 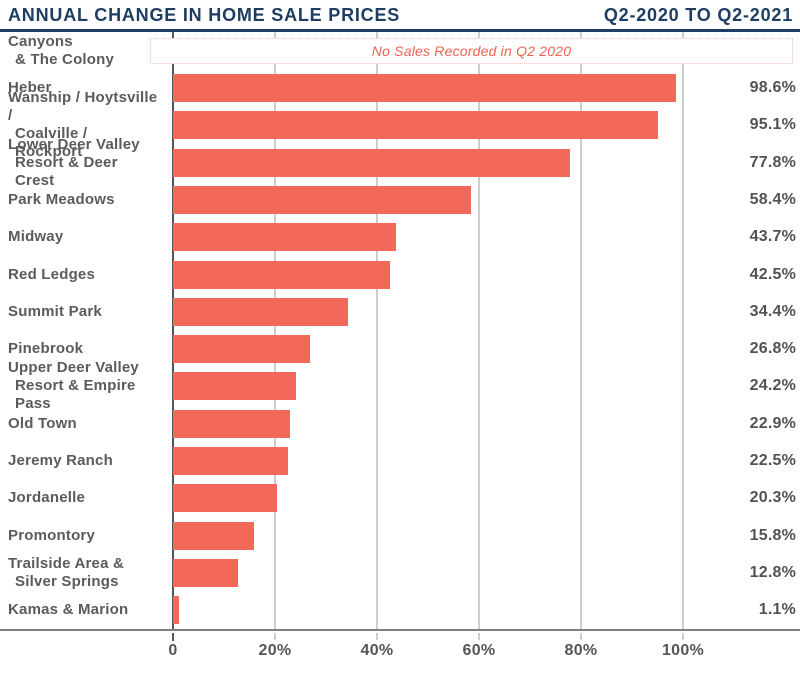 What do you see at coordinates (772, 311) in the screenshot?
I see `value-label: 34.4%` at bounding box center [772, 311].